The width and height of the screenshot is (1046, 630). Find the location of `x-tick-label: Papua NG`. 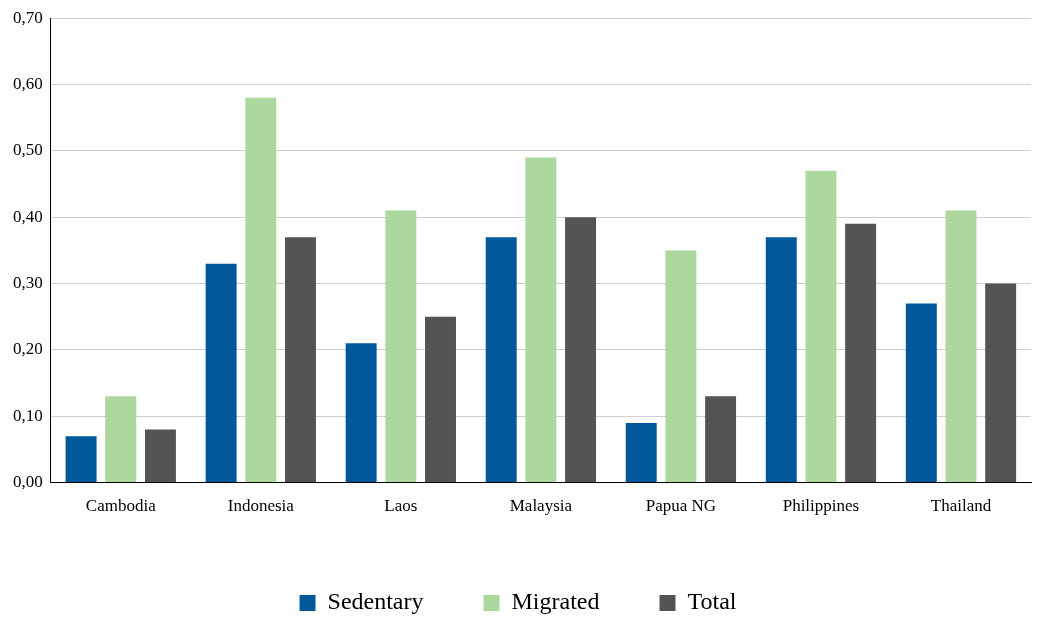

x-tick-label: Papua NG is located at coordinates (681, 506).